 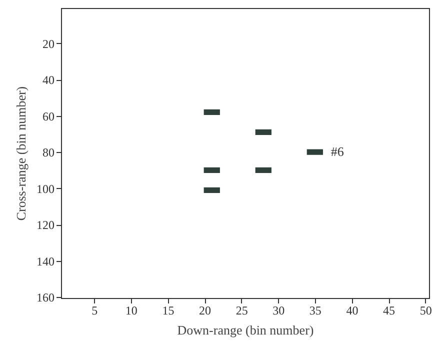 I want to click on y-tick-label: 100, so click(x=45, y=189).